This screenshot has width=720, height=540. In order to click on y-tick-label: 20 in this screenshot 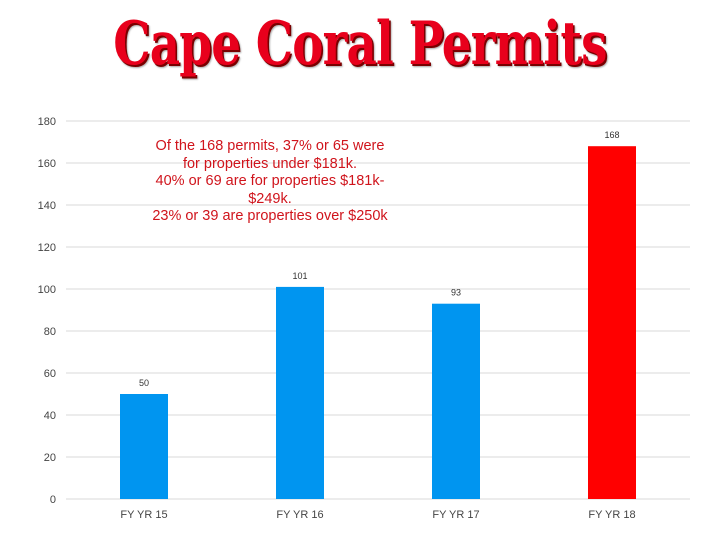, I will do `click(50, 458)`.